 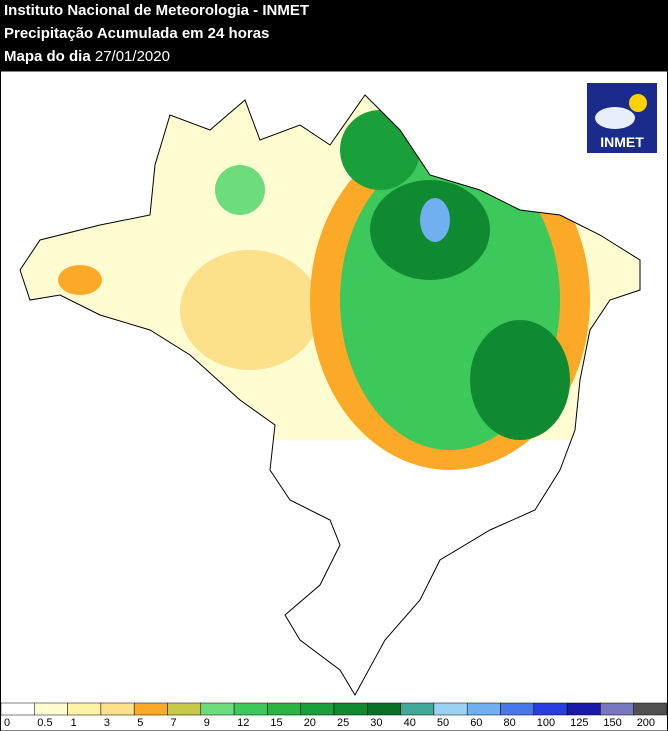 I want to click on legend-label: 1, so click(x=74, y=723).